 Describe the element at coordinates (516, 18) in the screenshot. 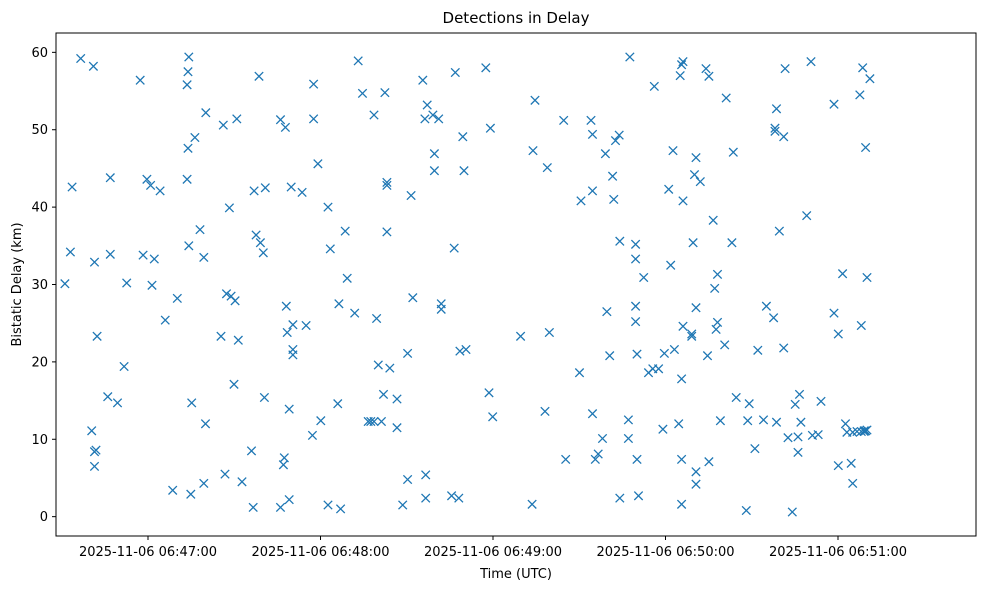

I see `chart-title: Detections in Delay` at that location.